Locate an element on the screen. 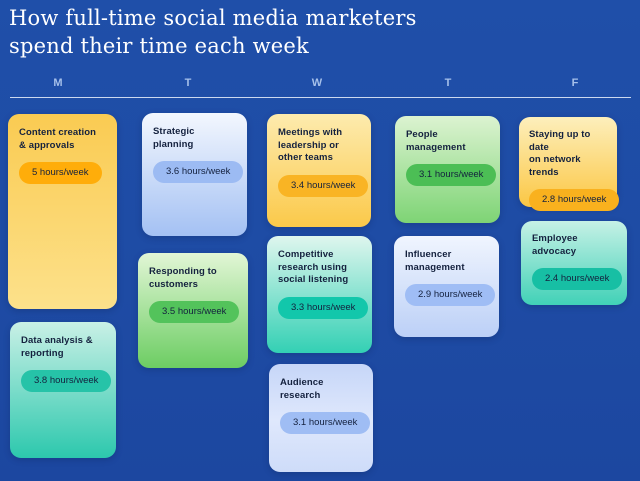 Image resolution: width=640 pixels, height=481 pixels. task-card-employee-advocacy: Employee advocacy 2.4 hours/week is located at coordinates (574, 263).